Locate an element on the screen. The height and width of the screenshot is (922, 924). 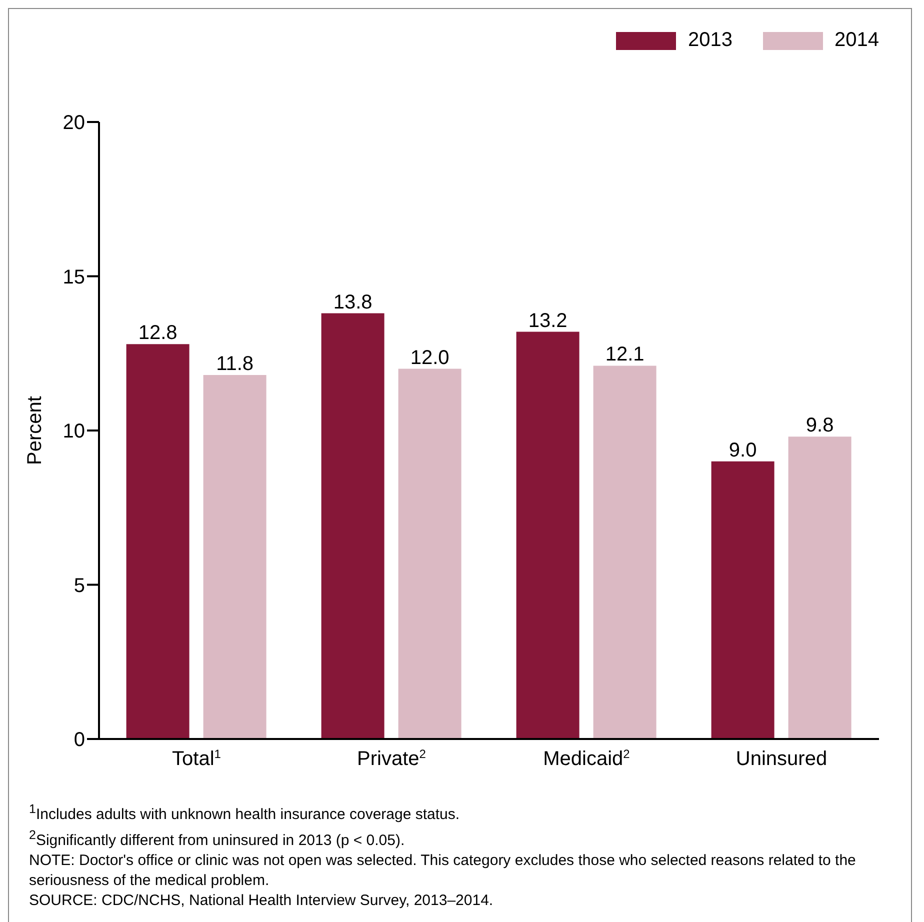
data-label: 12.8 is located at coordinates (158, 333).